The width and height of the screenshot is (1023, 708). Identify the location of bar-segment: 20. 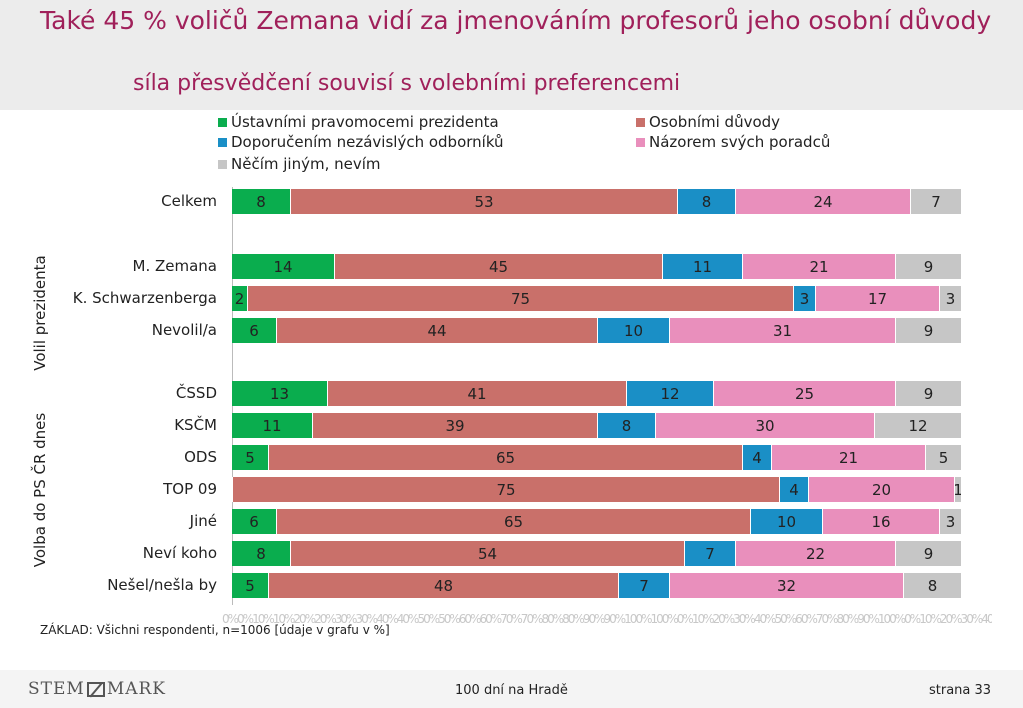
(881, 489).